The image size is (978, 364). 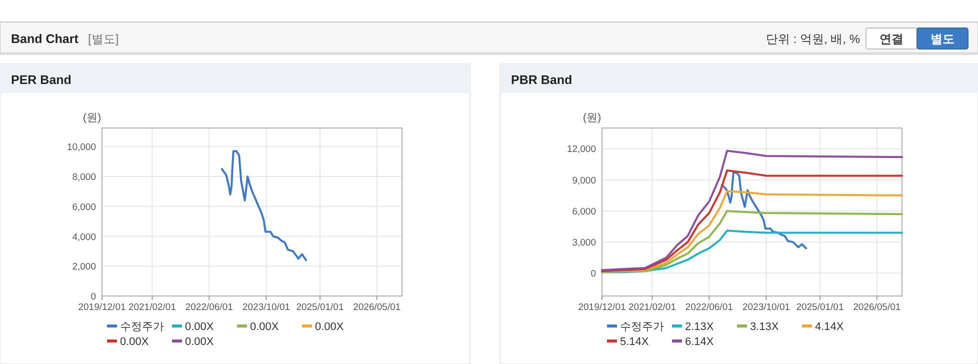 What do you see at coordinates (84, 237) in the screenshot?
I see `y-tick-label: 4,000` at bounding box center [84, 237].